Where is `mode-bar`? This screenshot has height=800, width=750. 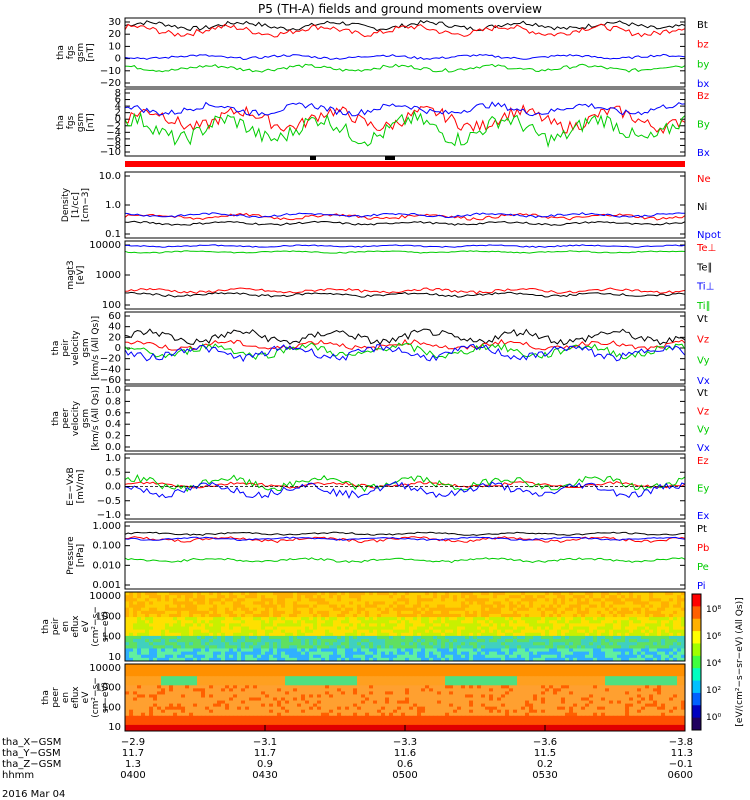 mode-bar is located at coordinates (405, 164).